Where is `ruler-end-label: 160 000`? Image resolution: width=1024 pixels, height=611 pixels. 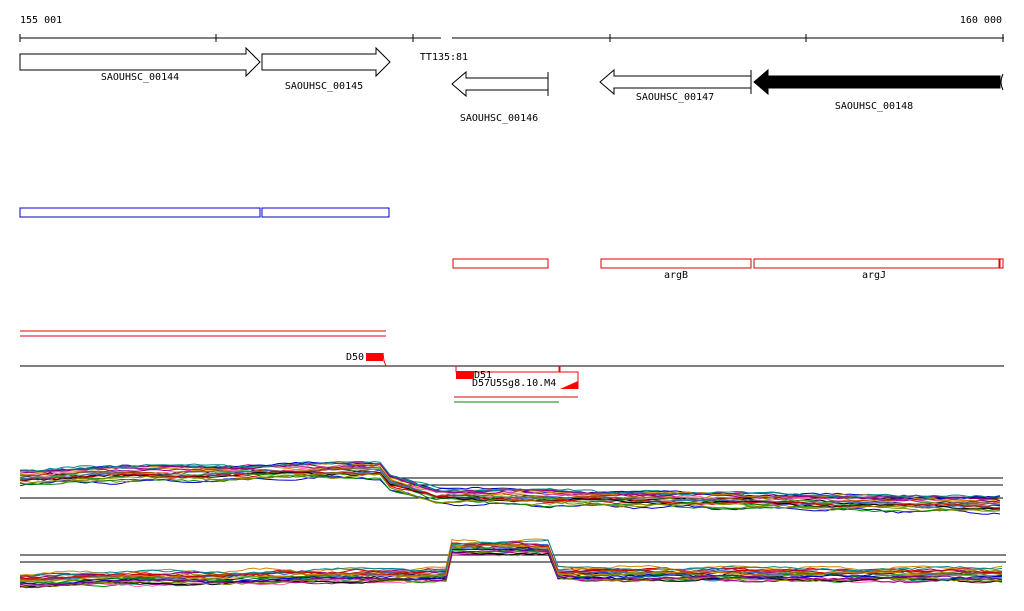 ruler-end-label: 160 000 is located at coordinates (981, 20).